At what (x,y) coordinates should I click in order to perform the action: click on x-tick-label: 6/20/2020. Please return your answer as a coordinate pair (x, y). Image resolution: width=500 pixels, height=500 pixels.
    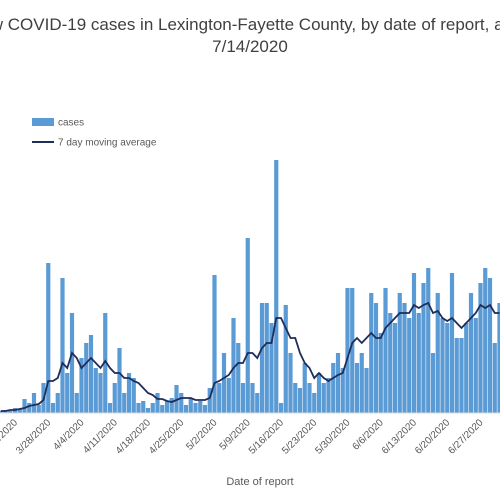
    Looking at the image, I should click on (433, 437).